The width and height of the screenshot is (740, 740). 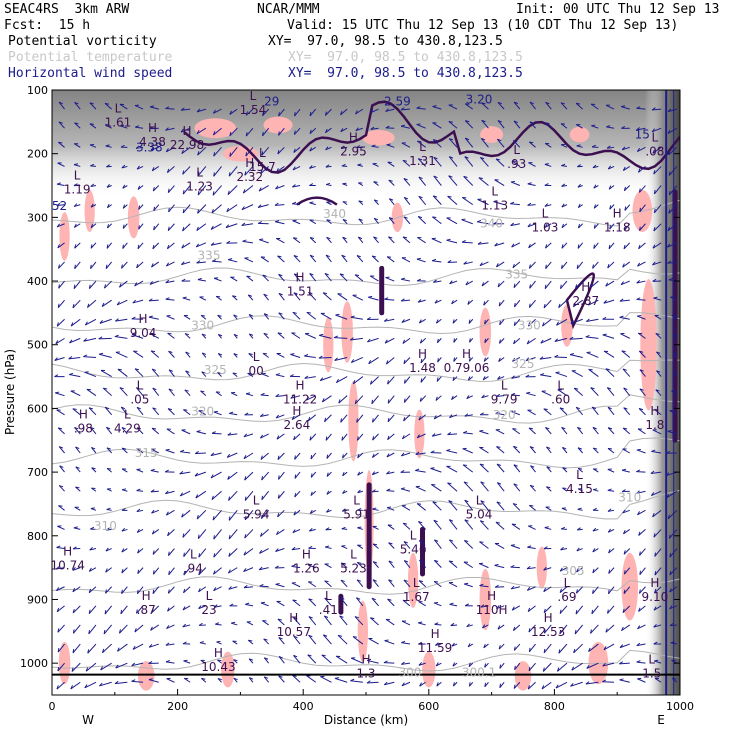 What do you see at coordinates (127, 428) in the screenshot?
I see `extremum-value: 4.29` at bounding box center [127, 428].